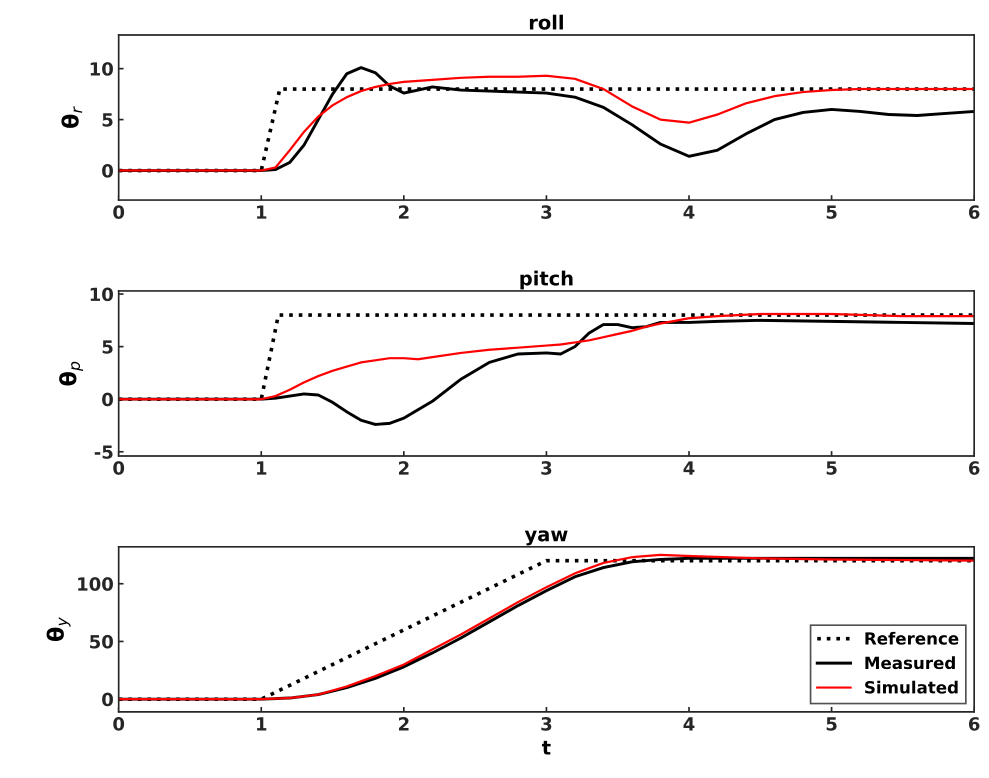  What do you see at coordinates (546, 22) in the screenshot?
I see `chart-title: roll` at bounding box center [546, 22].